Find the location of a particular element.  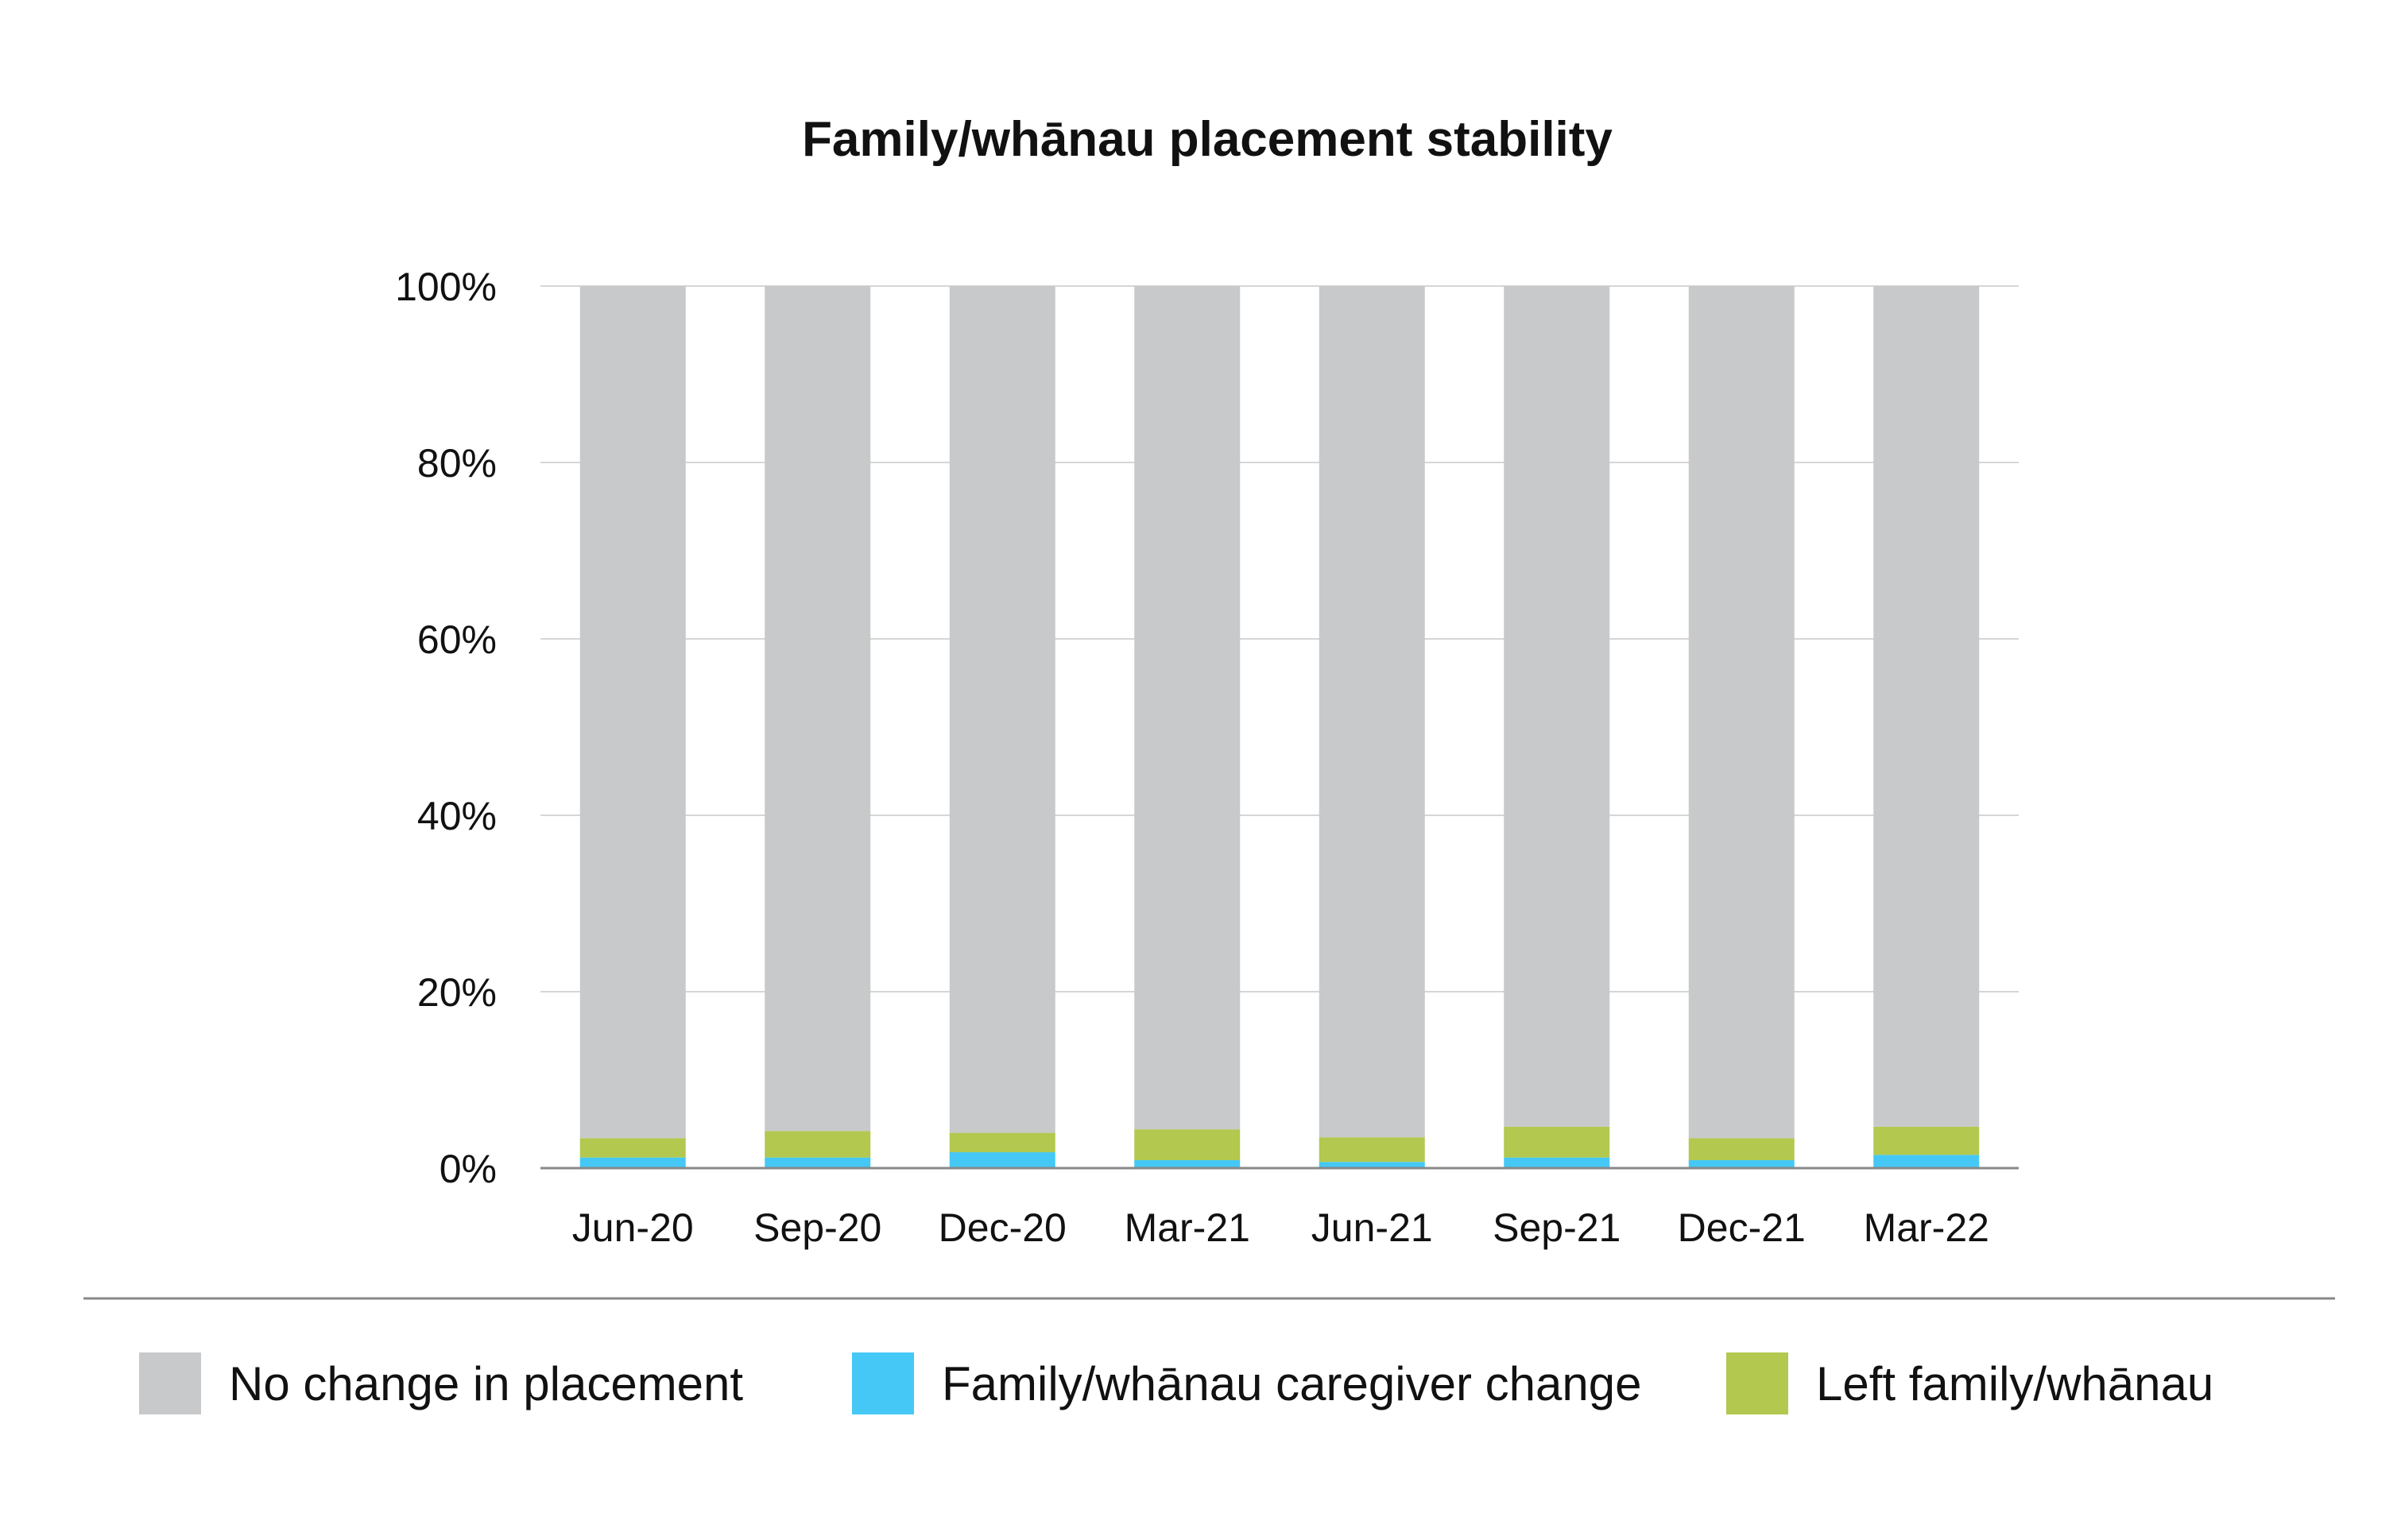

legend-label-family-wh-nau-caregiver-change: Family/whānau caregiver change is located at coordinates (1292, 1384).